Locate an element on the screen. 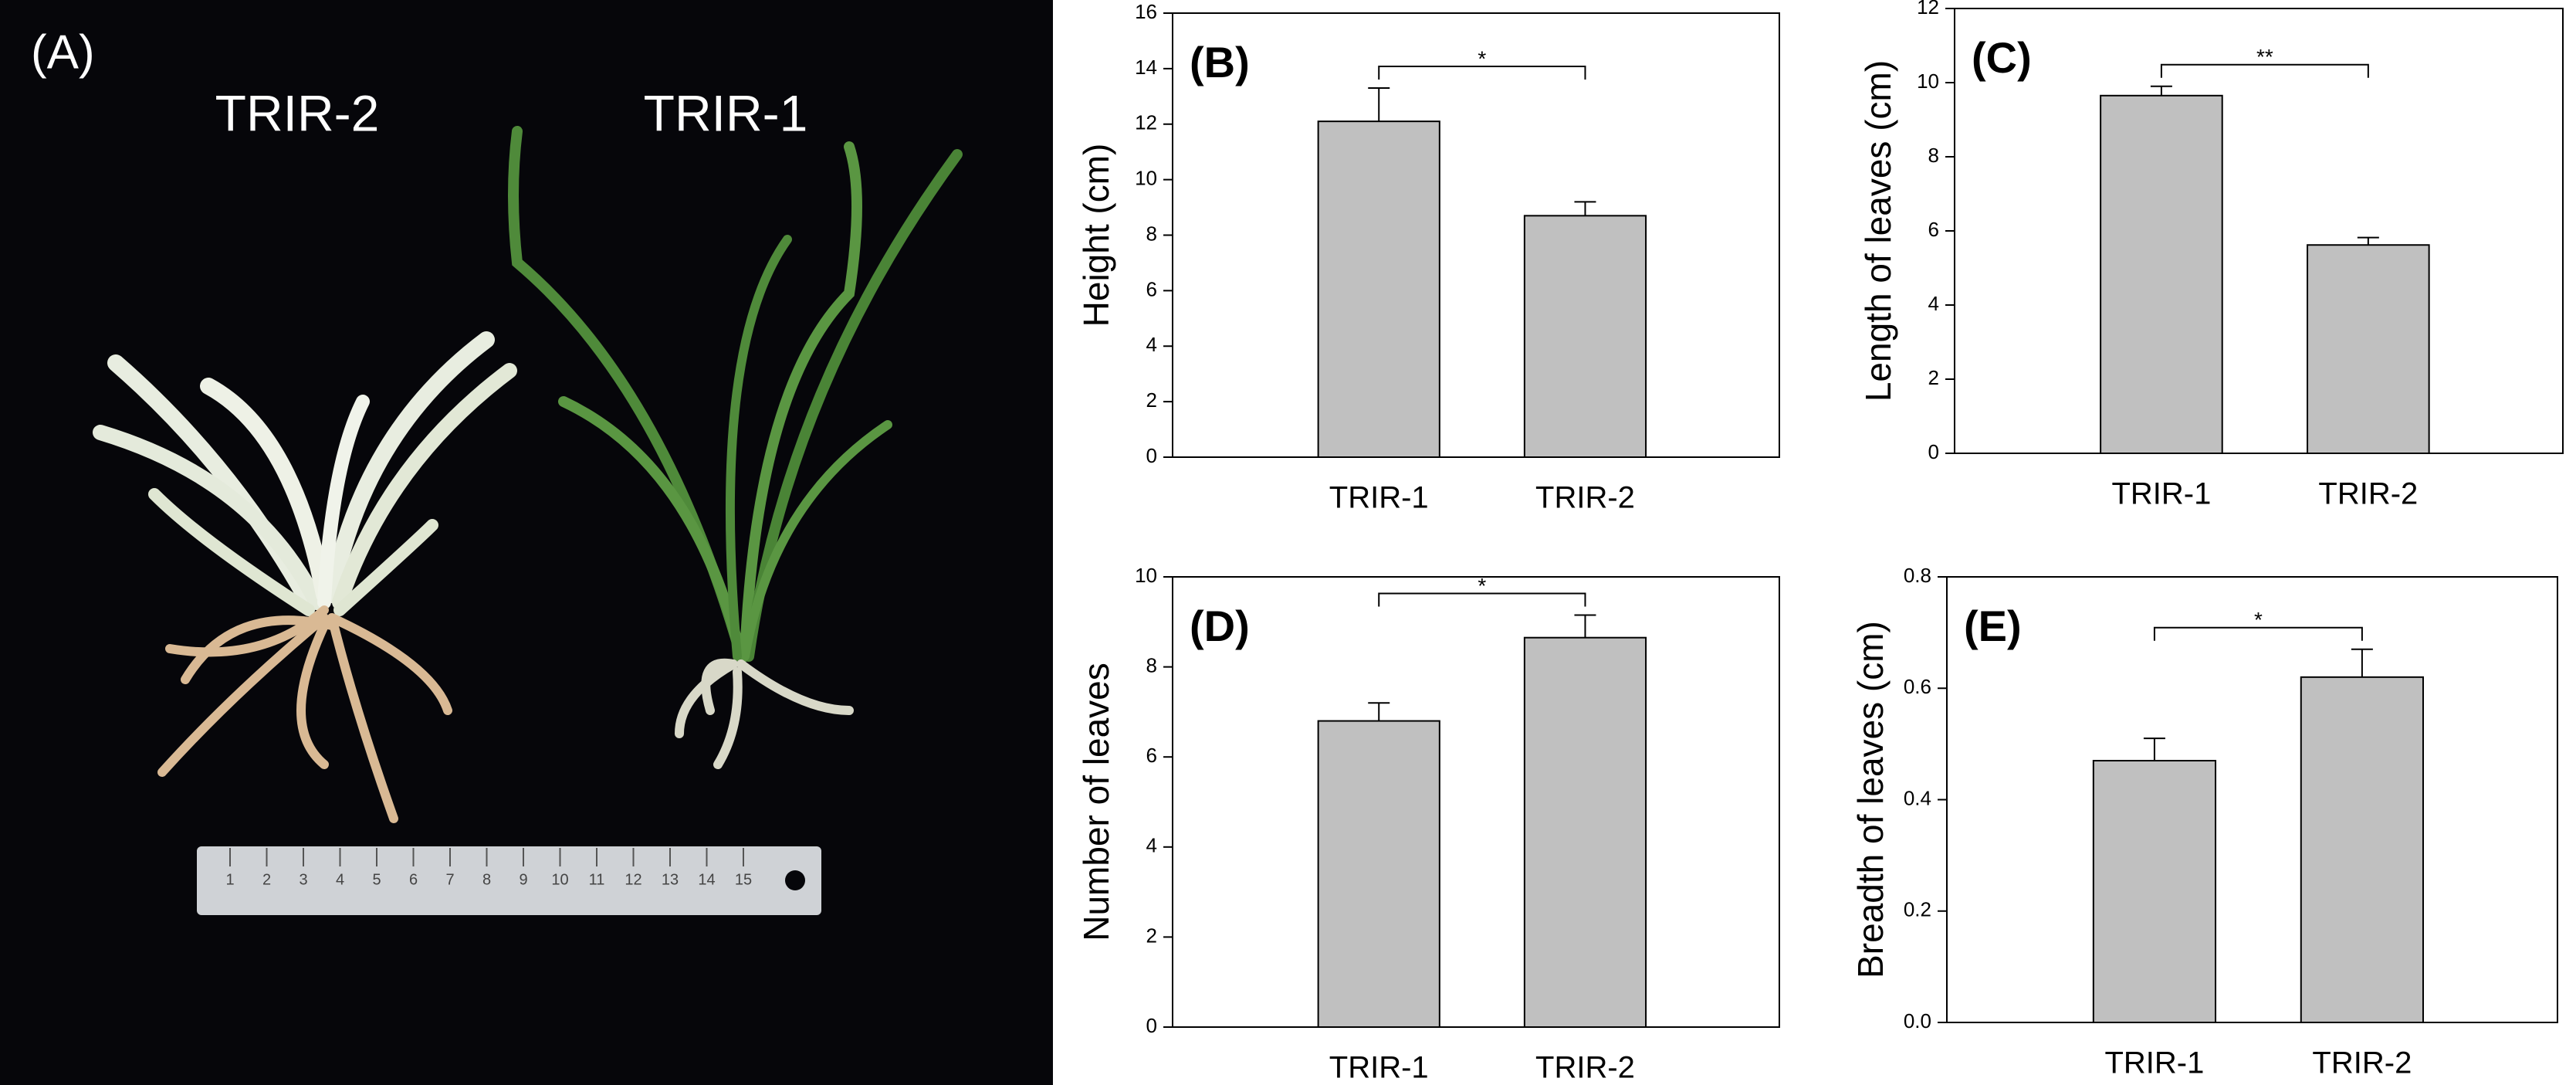  panel-label: (C) is located at coordinates (2002, 57).